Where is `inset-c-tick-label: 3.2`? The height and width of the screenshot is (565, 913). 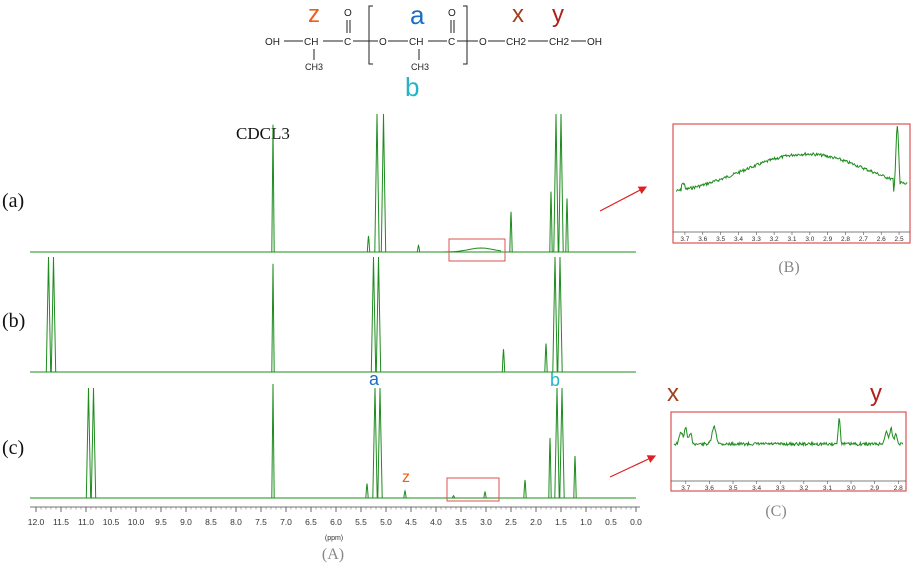 inset-c-tick-label: 3.2 is located at coordinates (803, 488).